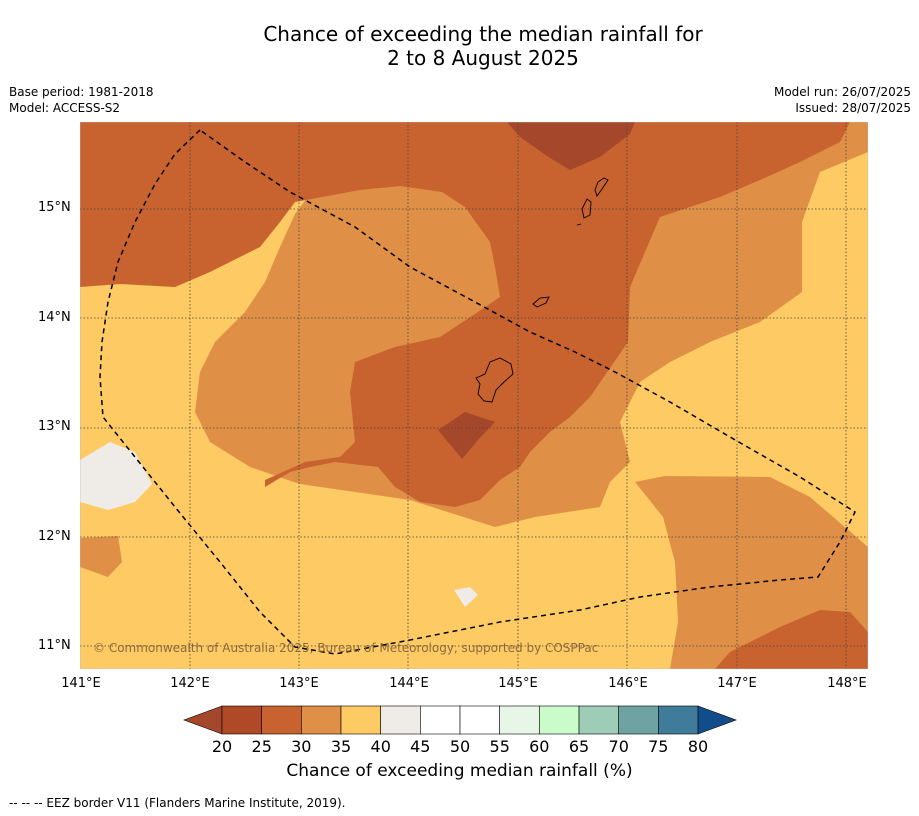 Image resolution: width=919 pixels, height=816 pixels. I want to click on cb-tick: 30, so click(301, 746).